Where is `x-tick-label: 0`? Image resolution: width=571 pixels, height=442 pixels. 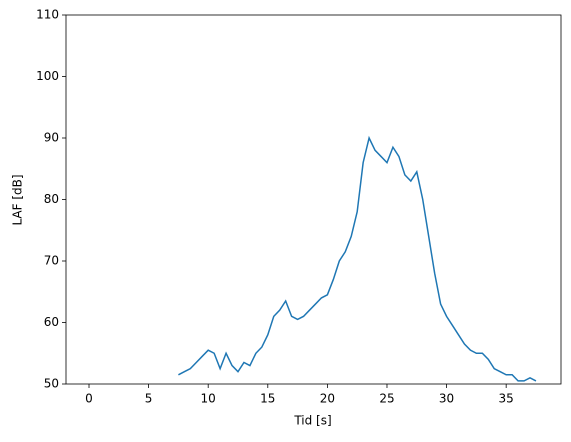 x-tick-label: 0 is located at coordinates (89, 399).